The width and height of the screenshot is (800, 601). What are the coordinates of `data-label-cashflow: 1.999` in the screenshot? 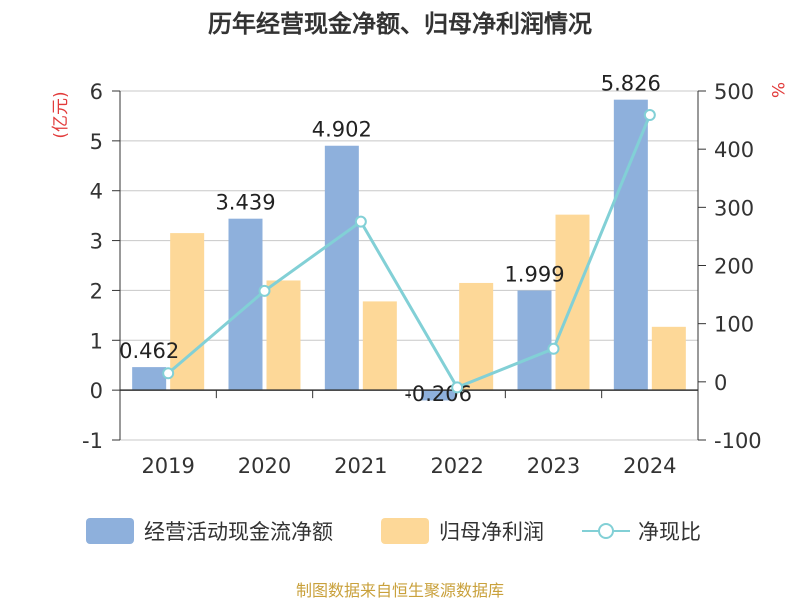 It's located at (534, 274).